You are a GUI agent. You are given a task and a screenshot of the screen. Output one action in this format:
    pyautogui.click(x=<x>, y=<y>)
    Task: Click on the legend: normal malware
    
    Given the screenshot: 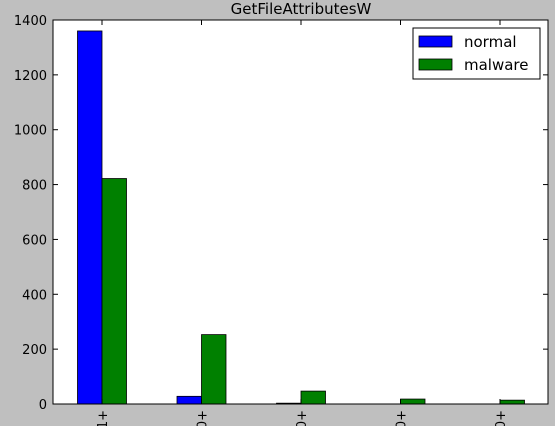 What is the action you would take?
    pyautogui.click(x=476, y=53)
    